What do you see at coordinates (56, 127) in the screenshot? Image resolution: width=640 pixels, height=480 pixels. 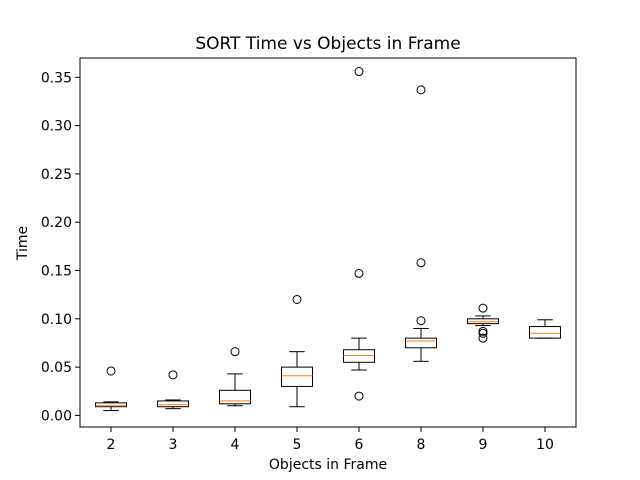 I see `y-tick-label: 0.30` at bounding box center [56, 127].